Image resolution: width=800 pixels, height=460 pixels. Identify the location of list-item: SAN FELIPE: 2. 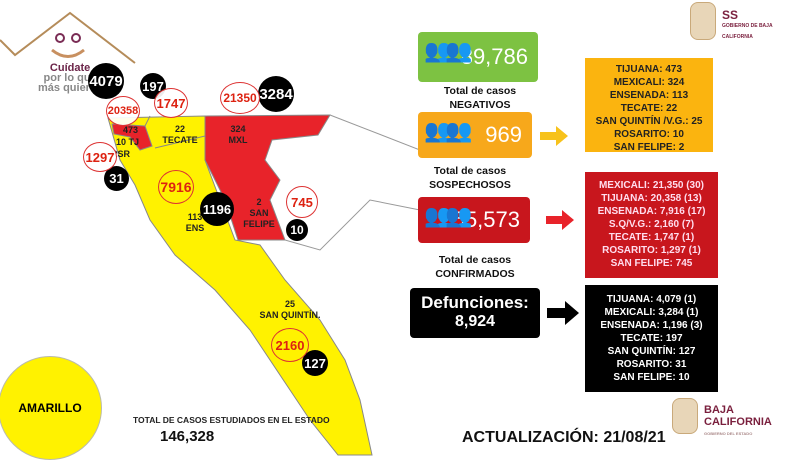
(649, 147).